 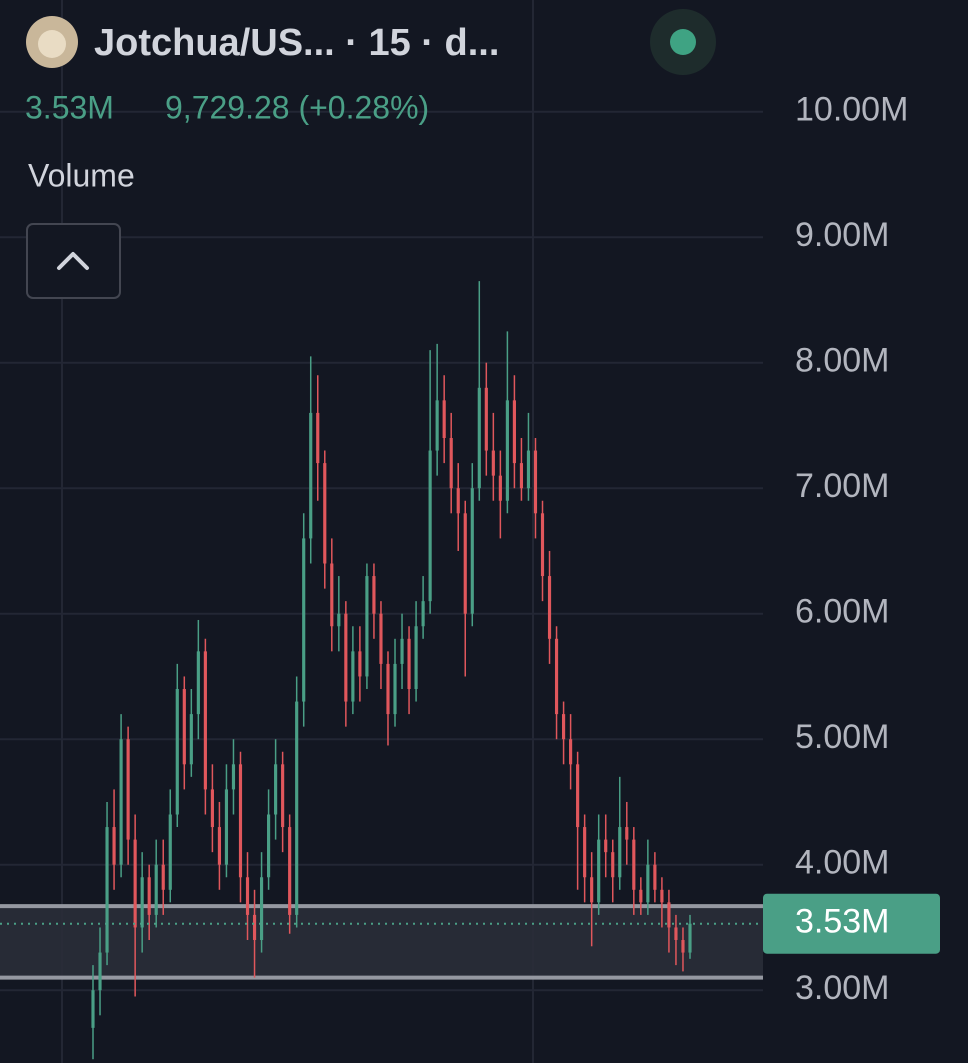 I want to click on last-price-tag, so click(x=851, y=923).